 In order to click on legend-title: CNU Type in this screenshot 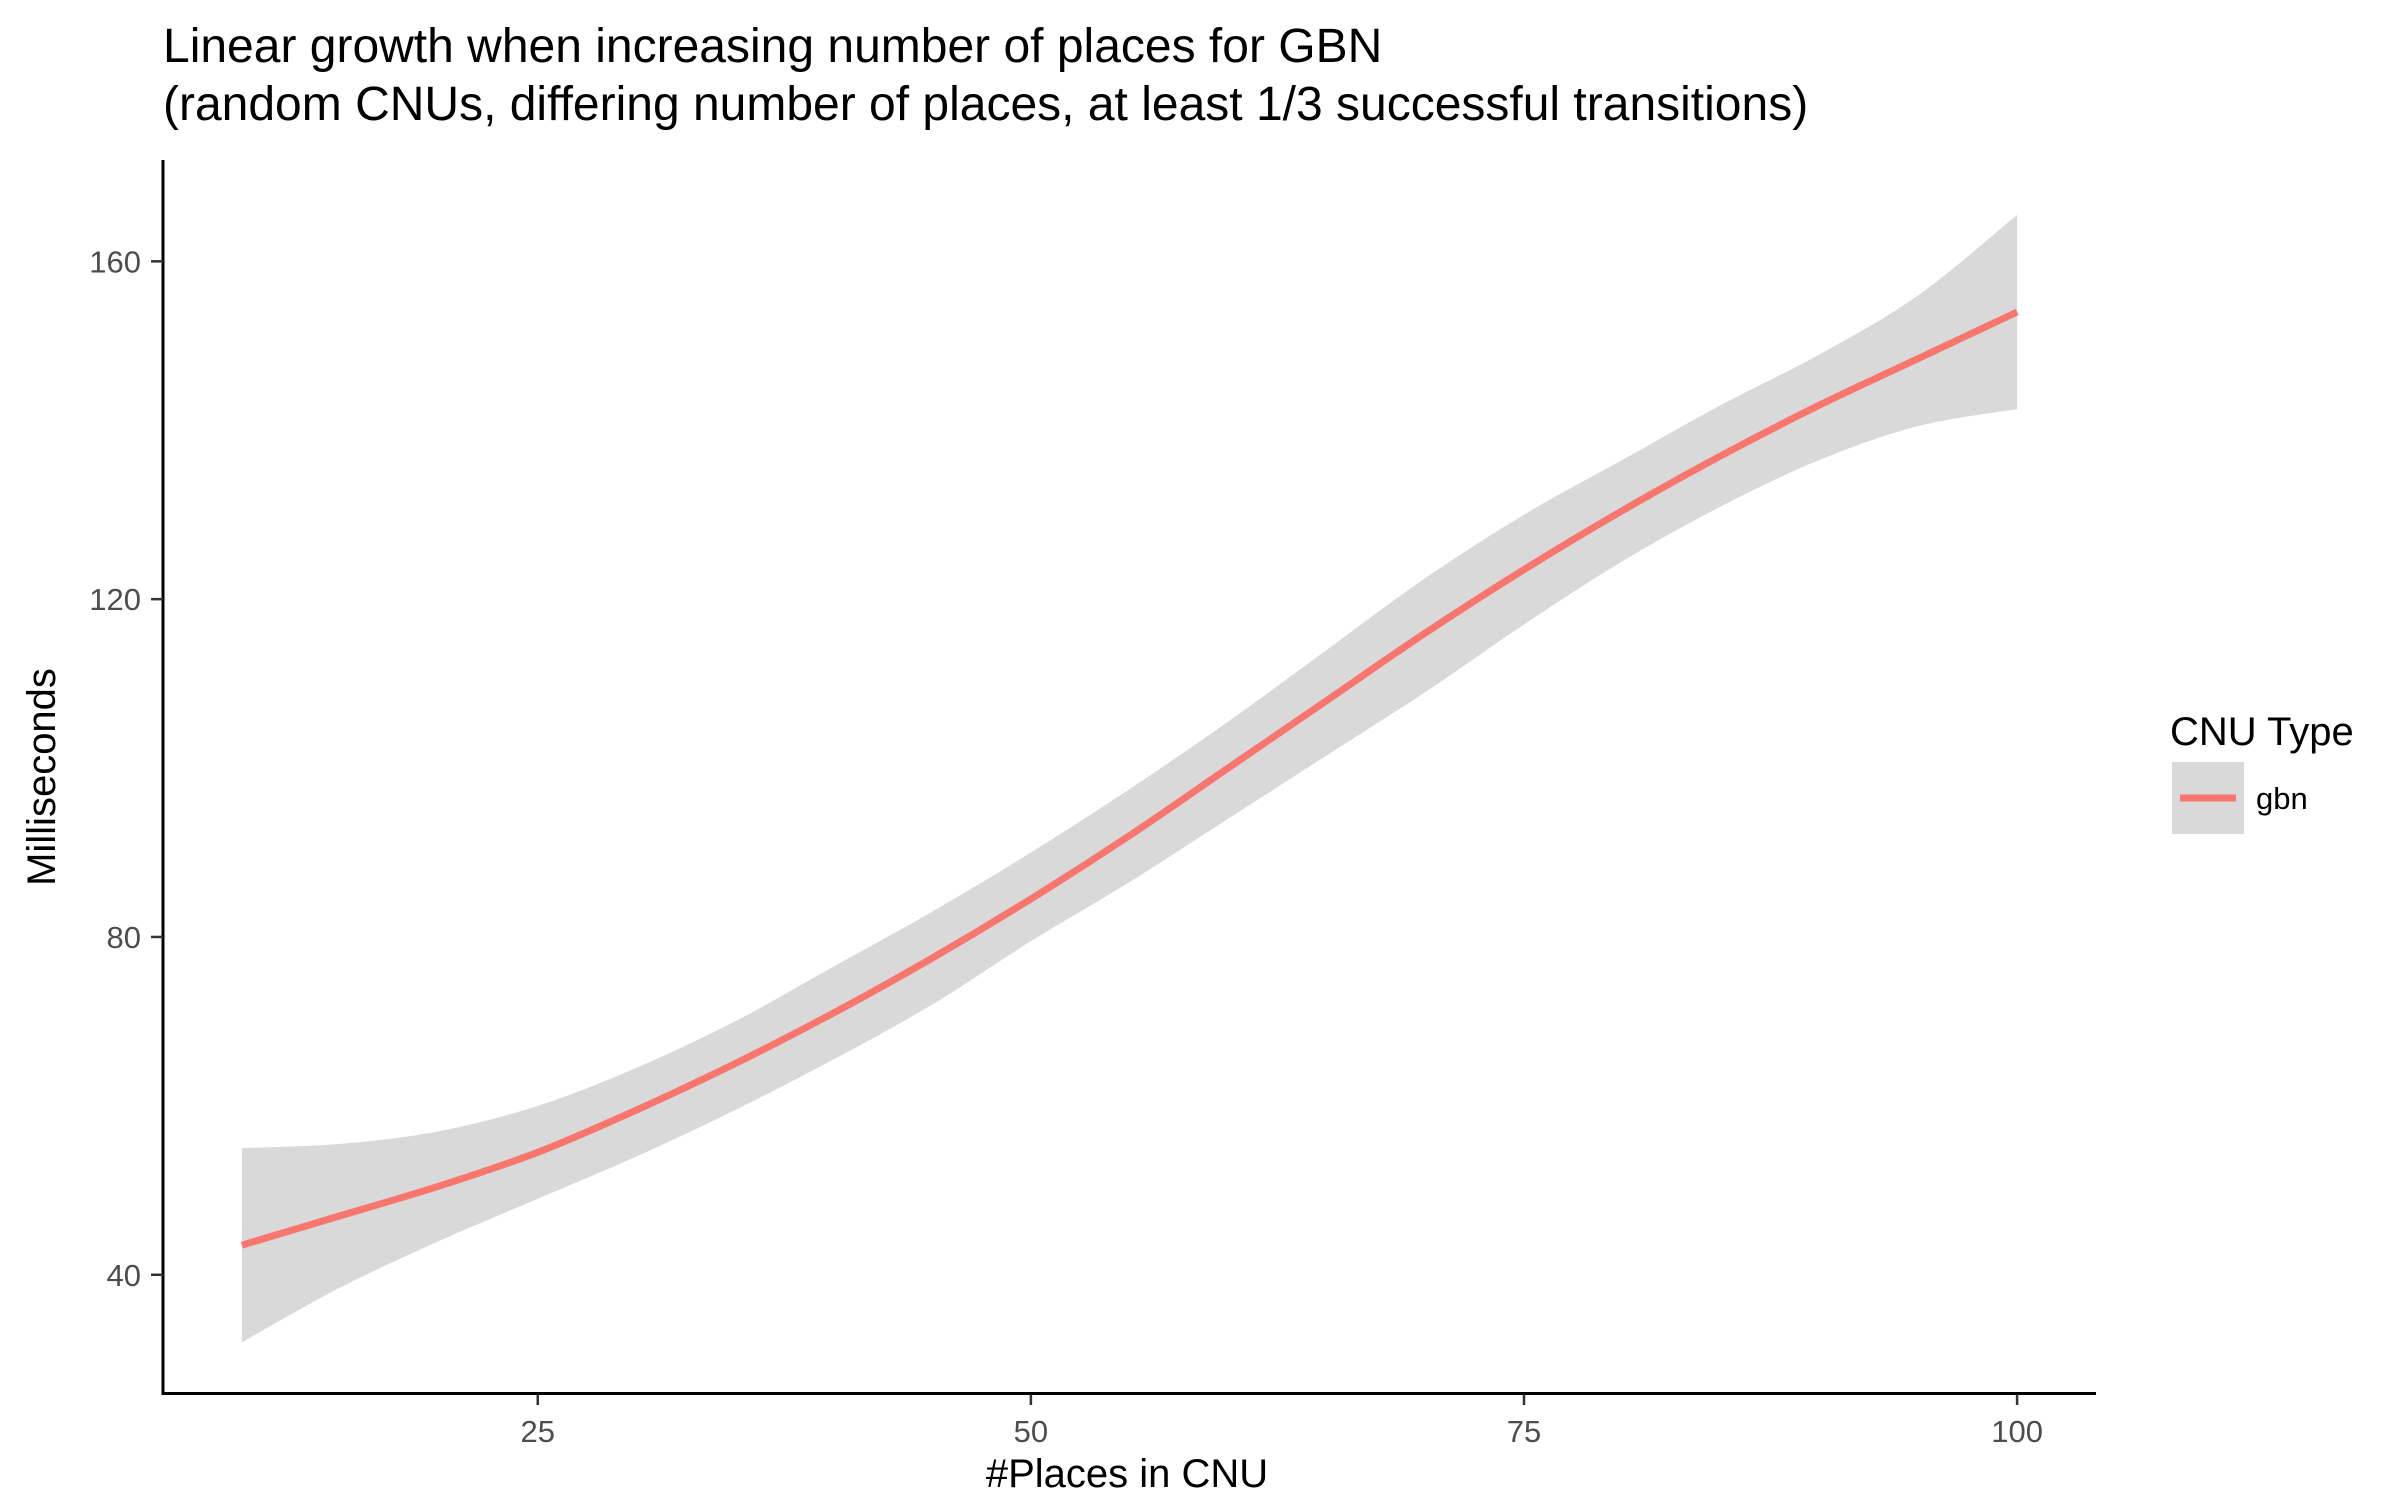, I will do `click(2262, 732)`.